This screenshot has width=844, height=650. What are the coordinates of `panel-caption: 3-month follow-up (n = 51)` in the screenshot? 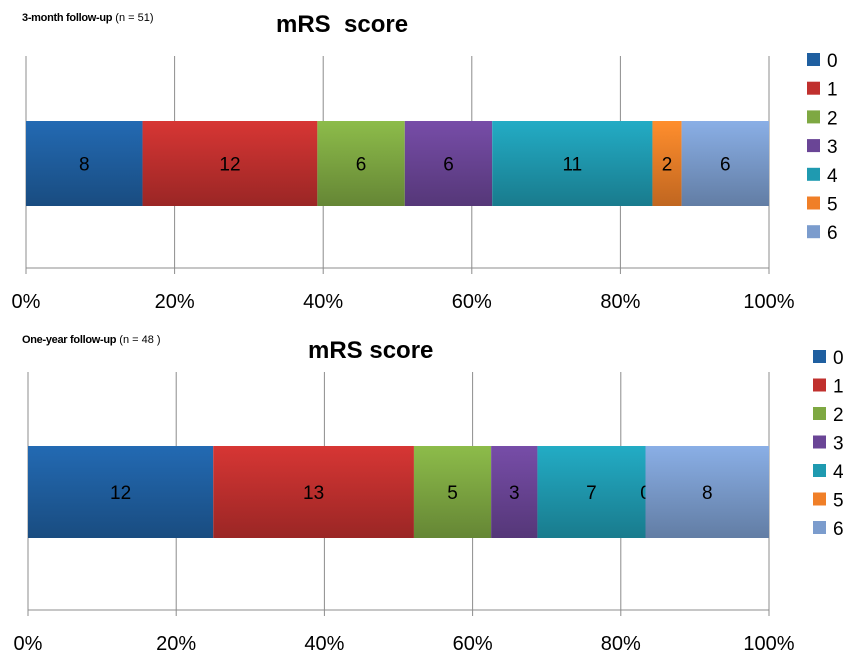 It's located at (88, 18).